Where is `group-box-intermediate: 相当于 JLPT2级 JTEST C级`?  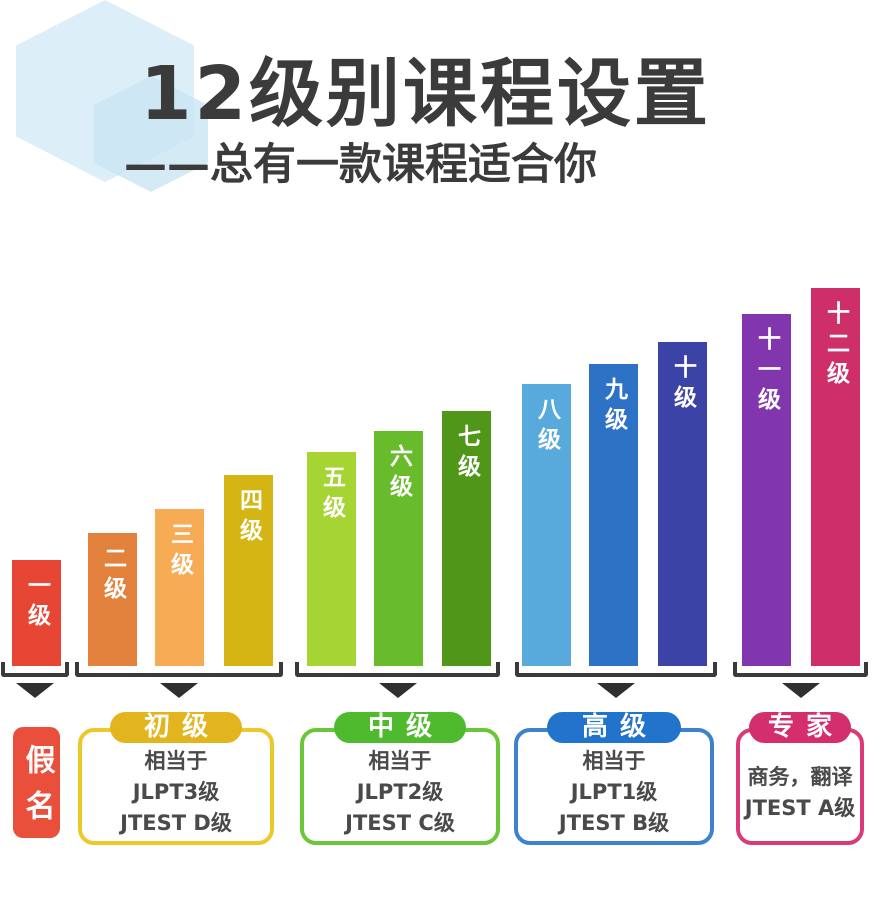 group-box-intermediate: 相当于 JLPT2级 JTEST C级 is located at coordinates (400, 786).